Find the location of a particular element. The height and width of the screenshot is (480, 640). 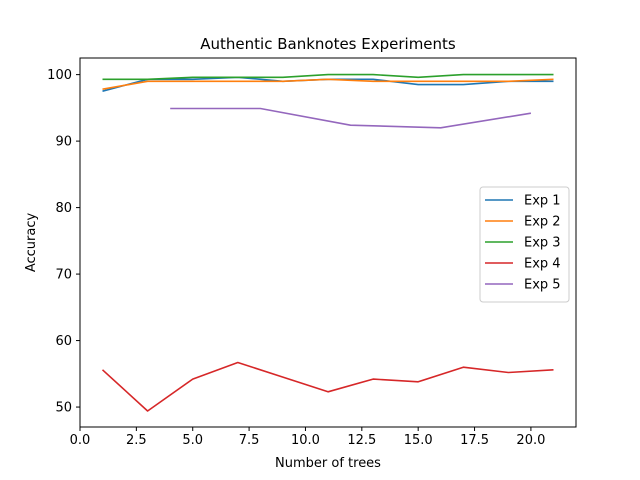

x-tick-label: 12.5 is located at coordinates (361, 440).